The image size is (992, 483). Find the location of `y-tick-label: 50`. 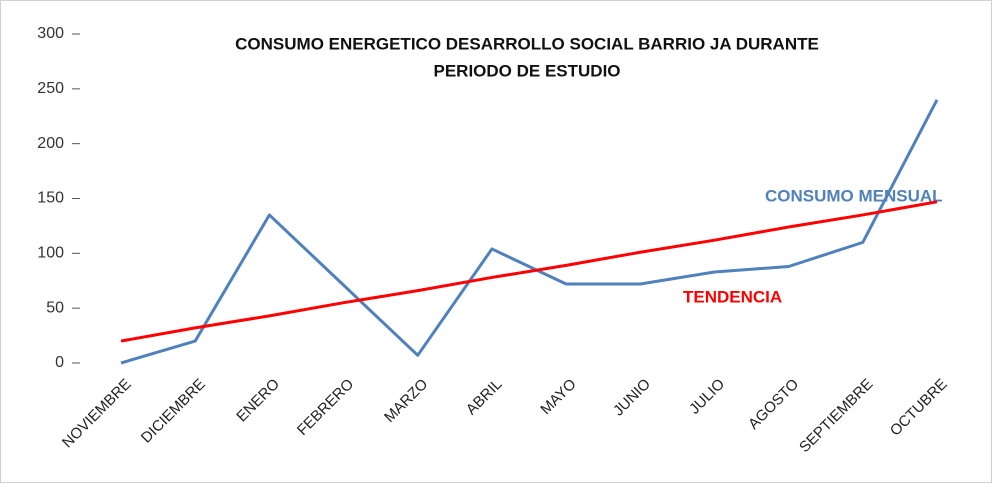

y-tick-label: 50 is located at coordinates (55, 307).